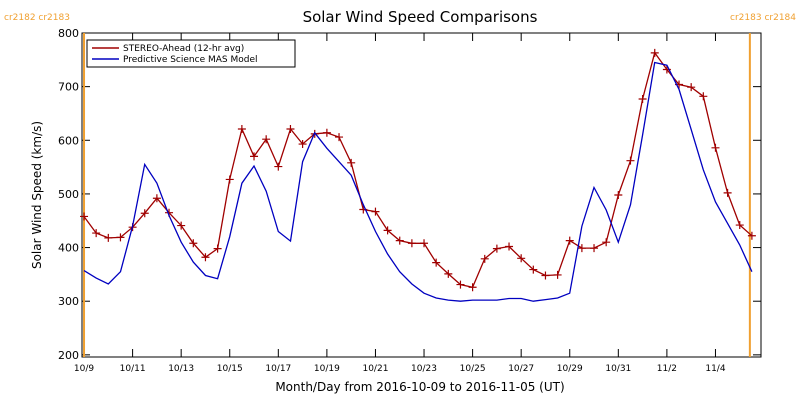 Image resolution: width=800 pixels, height=400 pixels. Describe the element at coordinates (667, 369) in the screenshot. I see `x-tick-label: 11/2` at that location.